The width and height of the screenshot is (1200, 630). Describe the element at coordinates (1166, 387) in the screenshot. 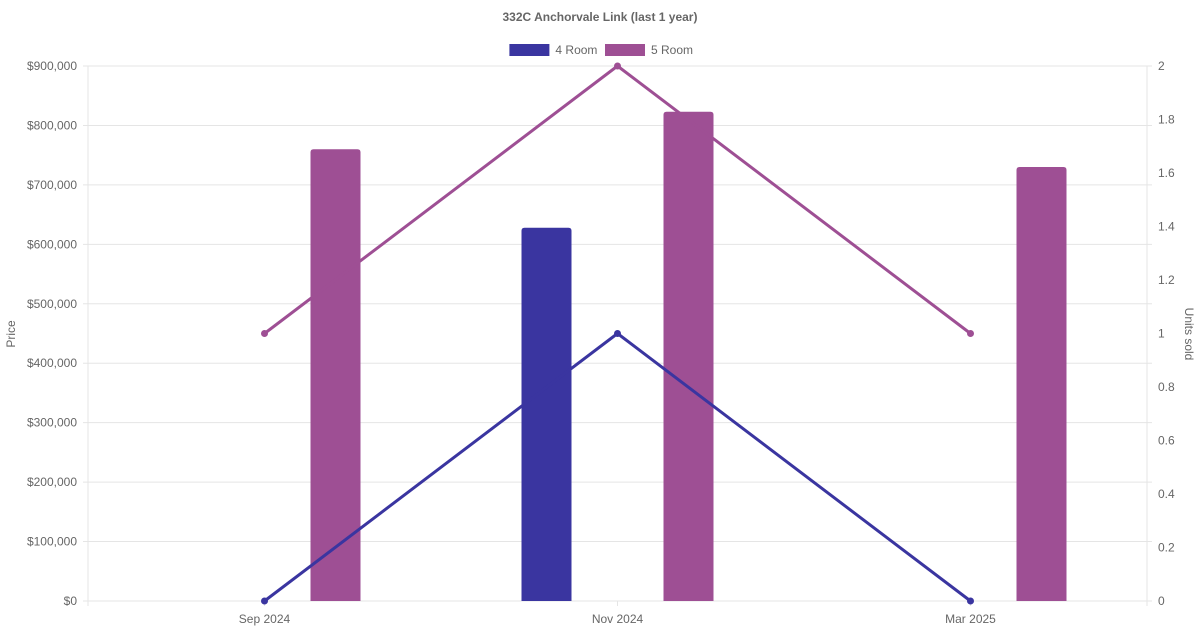

I see `right-tick-label: 0.8` at that location.